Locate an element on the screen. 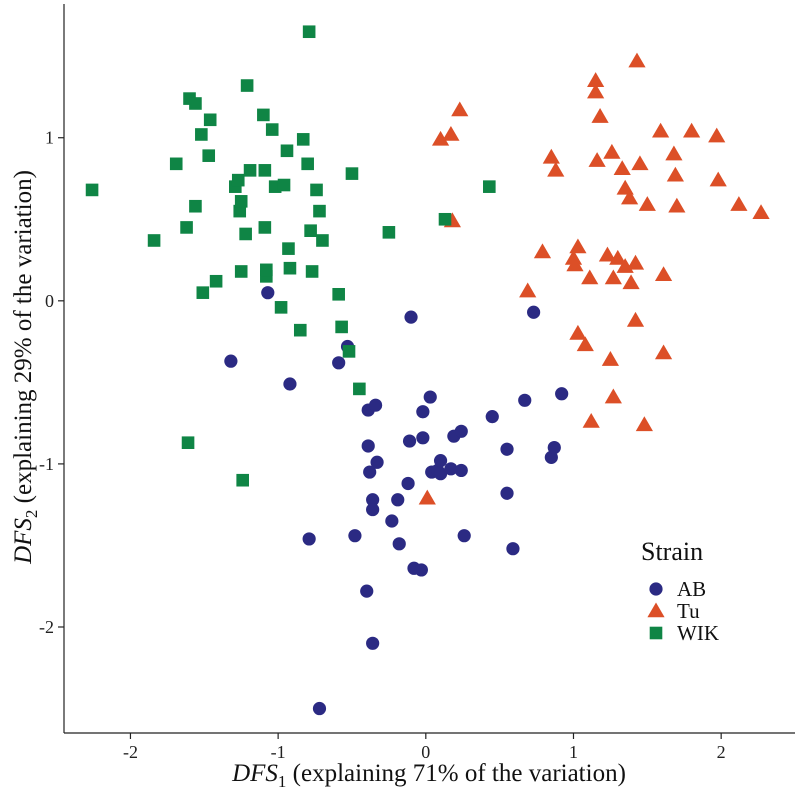 This screenshot has height=792, width=800. x-axis-title: DFS1 (explaining 71% of the variation) is located at coordinates (428, 775).